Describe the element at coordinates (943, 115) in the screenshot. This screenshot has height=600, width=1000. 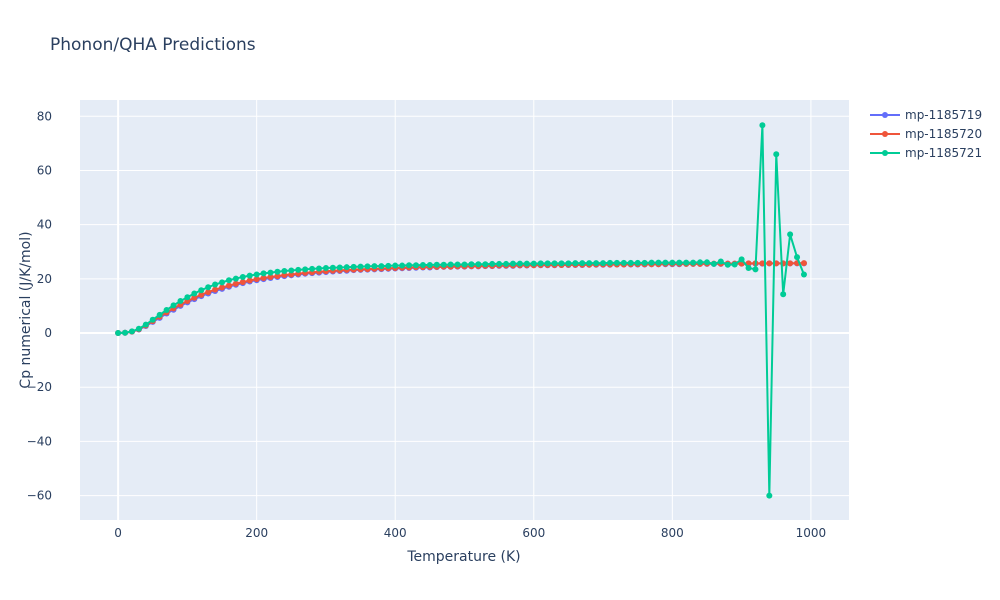
I see `legend-label: mp-1185719` at that location.